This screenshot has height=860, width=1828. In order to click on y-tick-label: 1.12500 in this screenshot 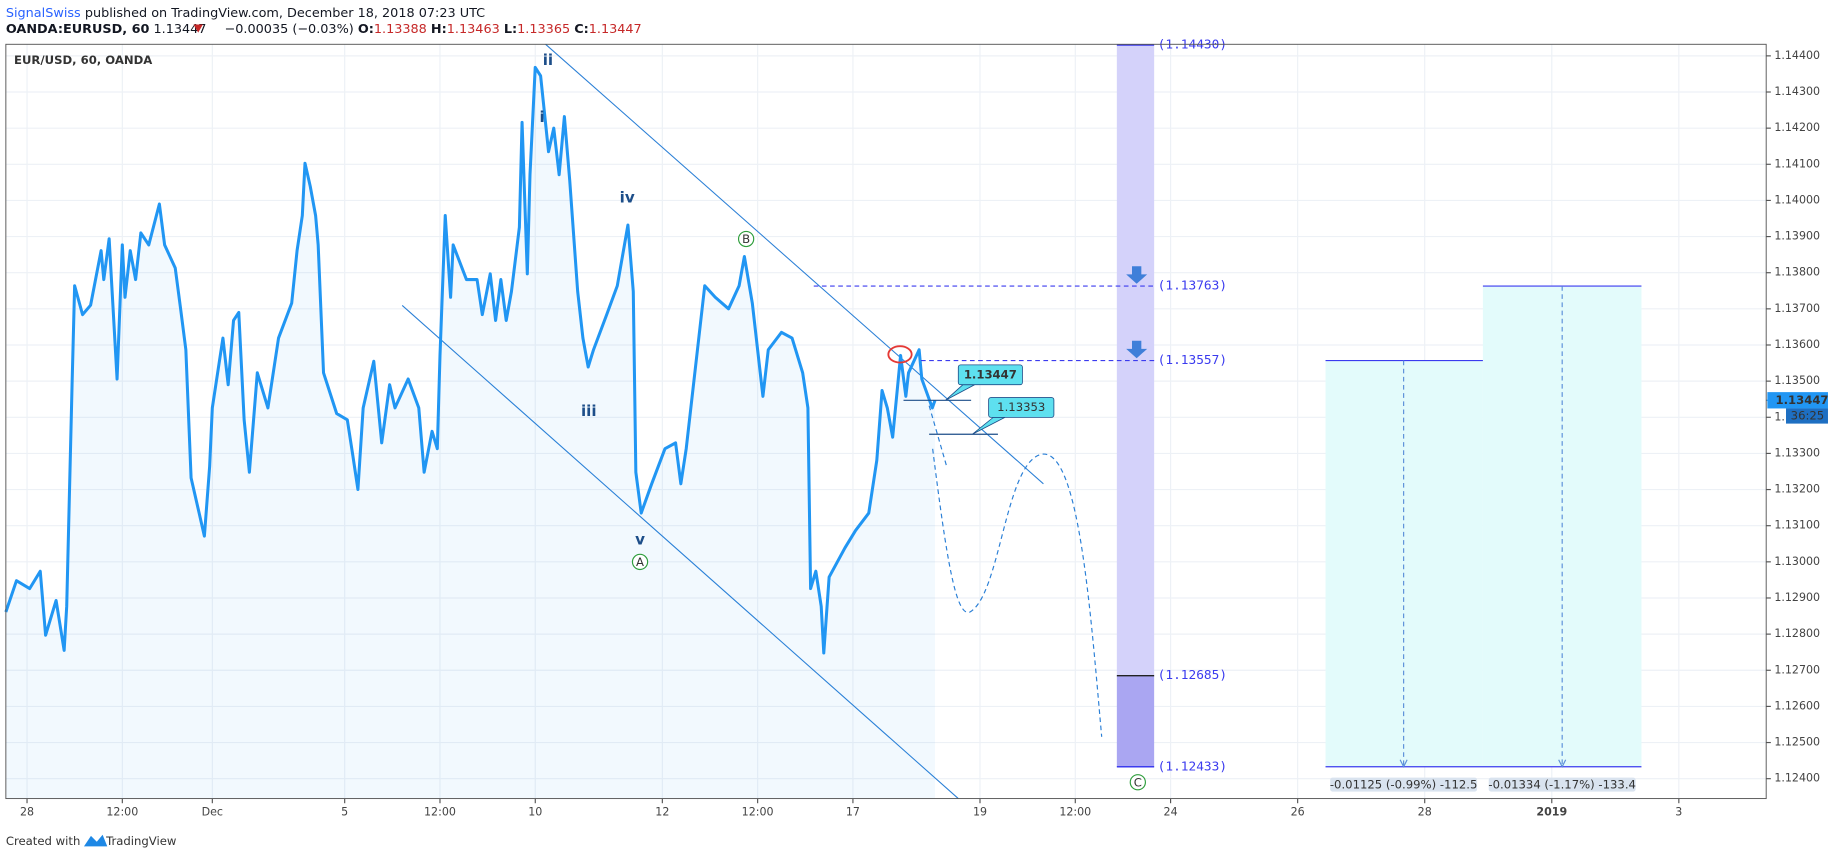, I will do `click(1797, 742)`.